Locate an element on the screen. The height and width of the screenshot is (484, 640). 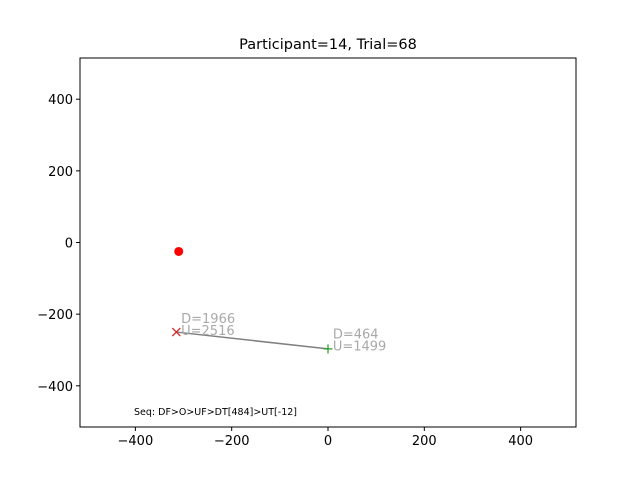
end-marker-stroke is located at coordinates (176, 332).